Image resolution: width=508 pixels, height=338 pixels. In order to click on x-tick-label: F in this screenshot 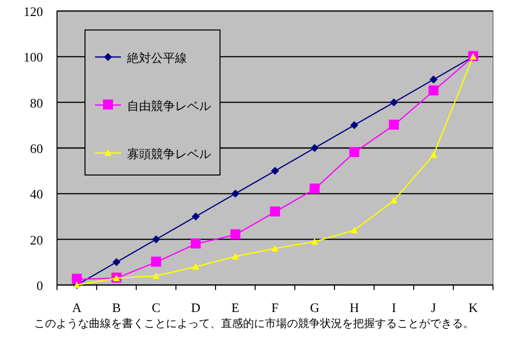, I will do `click(275, 307)`.